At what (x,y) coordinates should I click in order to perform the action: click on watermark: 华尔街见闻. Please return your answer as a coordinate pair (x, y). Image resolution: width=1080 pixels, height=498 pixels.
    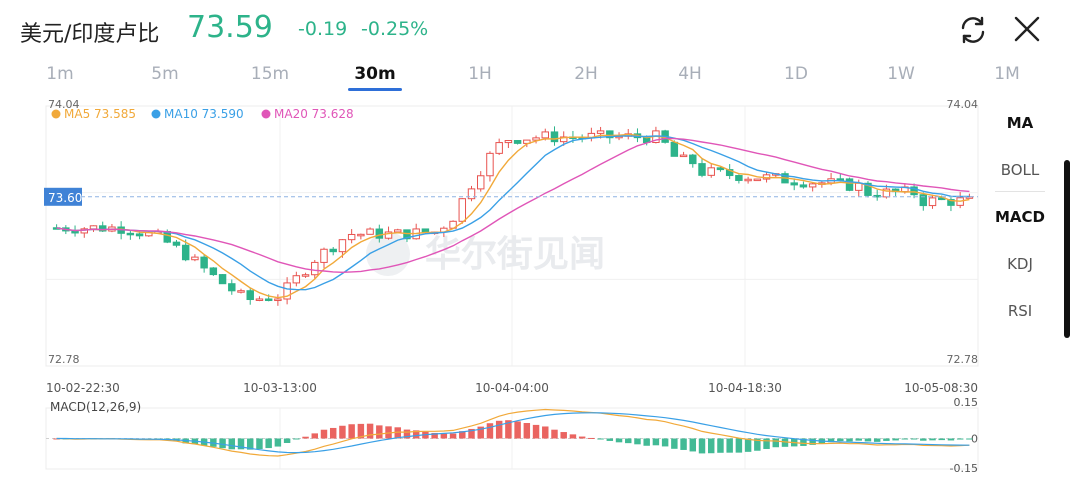
    Looking at the image, I should click on (515, 254).